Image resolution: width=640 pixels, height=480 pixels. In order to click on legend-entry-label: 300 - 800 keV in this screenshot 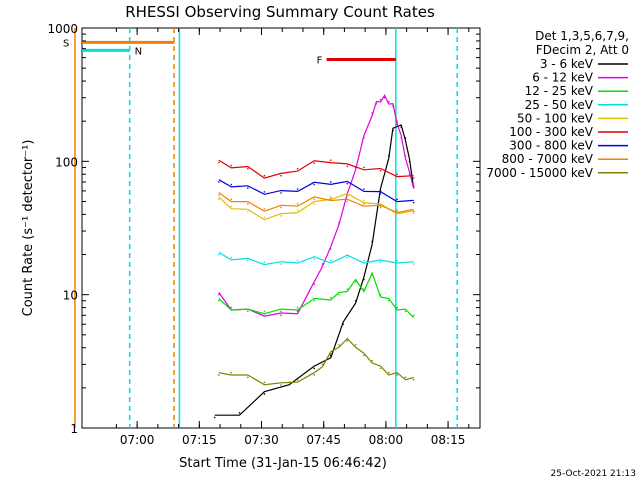, I will do `click(551, 146)`.